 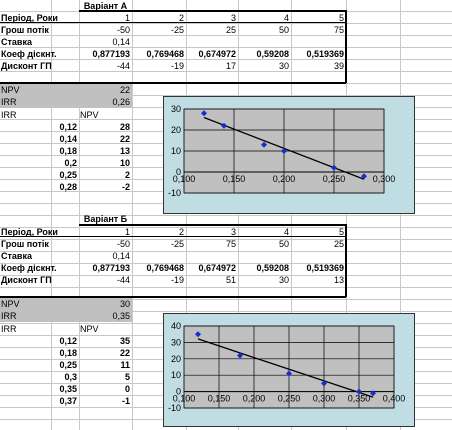 What do you see at coordinates (124, 127) in the screenshot?
I see `npv-cell: 28` at bounding box center [124, 127].